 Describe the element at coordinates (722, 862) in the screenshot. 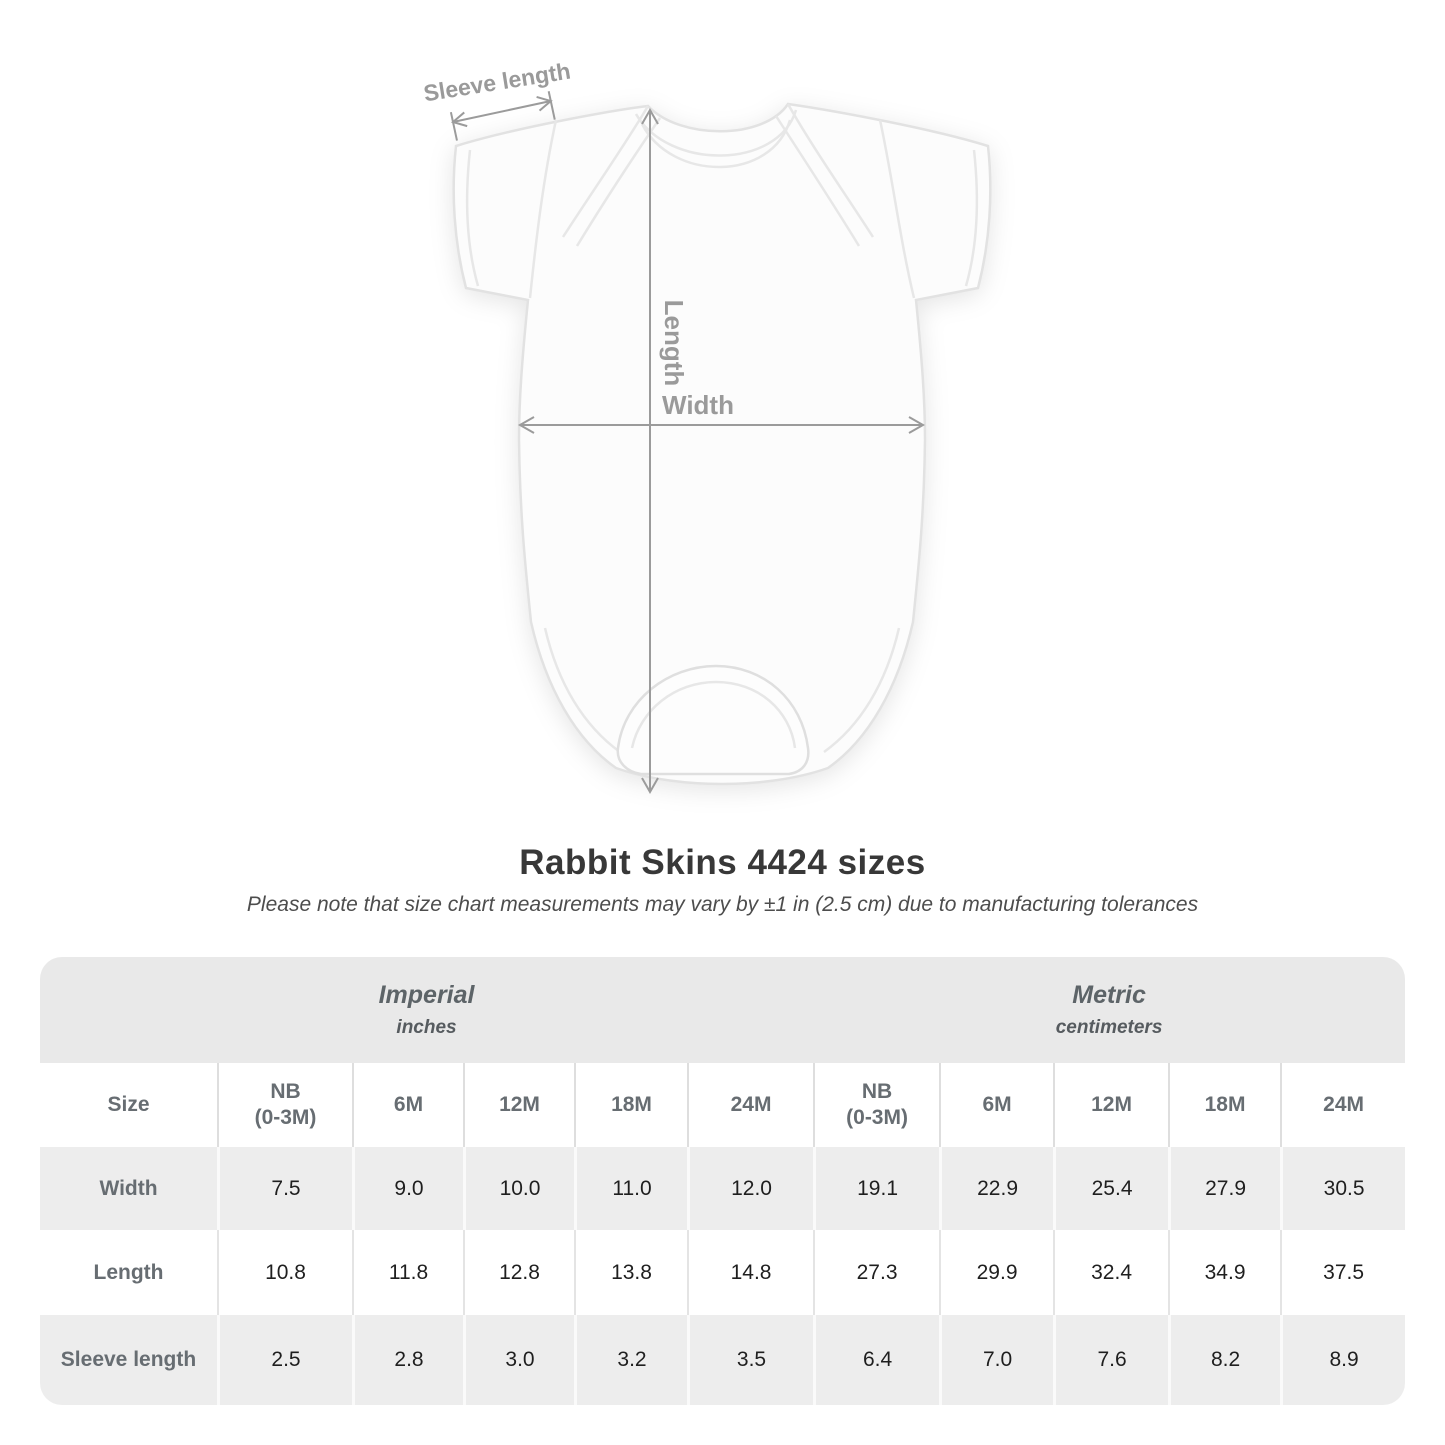

I see `page-title: Rabbit Skins 4424 sizes` at that location.